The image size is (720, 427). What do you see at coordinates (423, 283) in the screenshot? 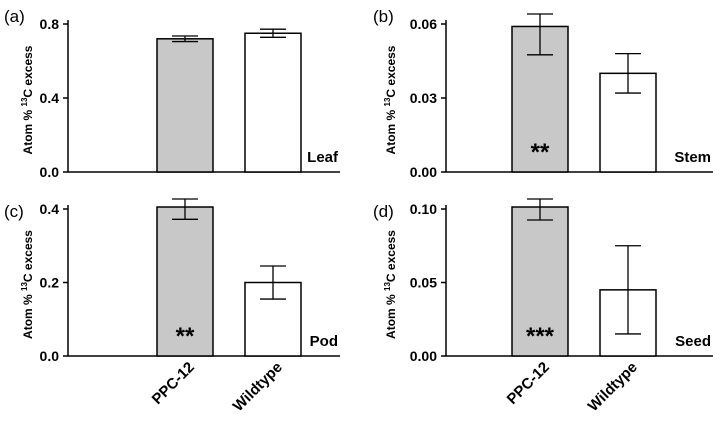
I see `y-tick-label: 0.05` at bounding box center [423, 283].